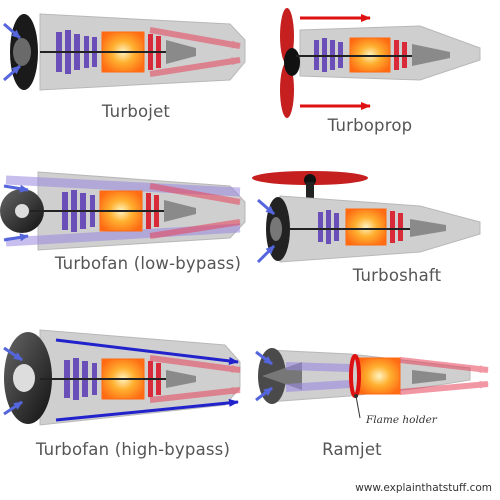 The image size is (500, 500). I want to click on label-turbofan-low-bypass: Turbofan (low-bypass), so click(148, 263).